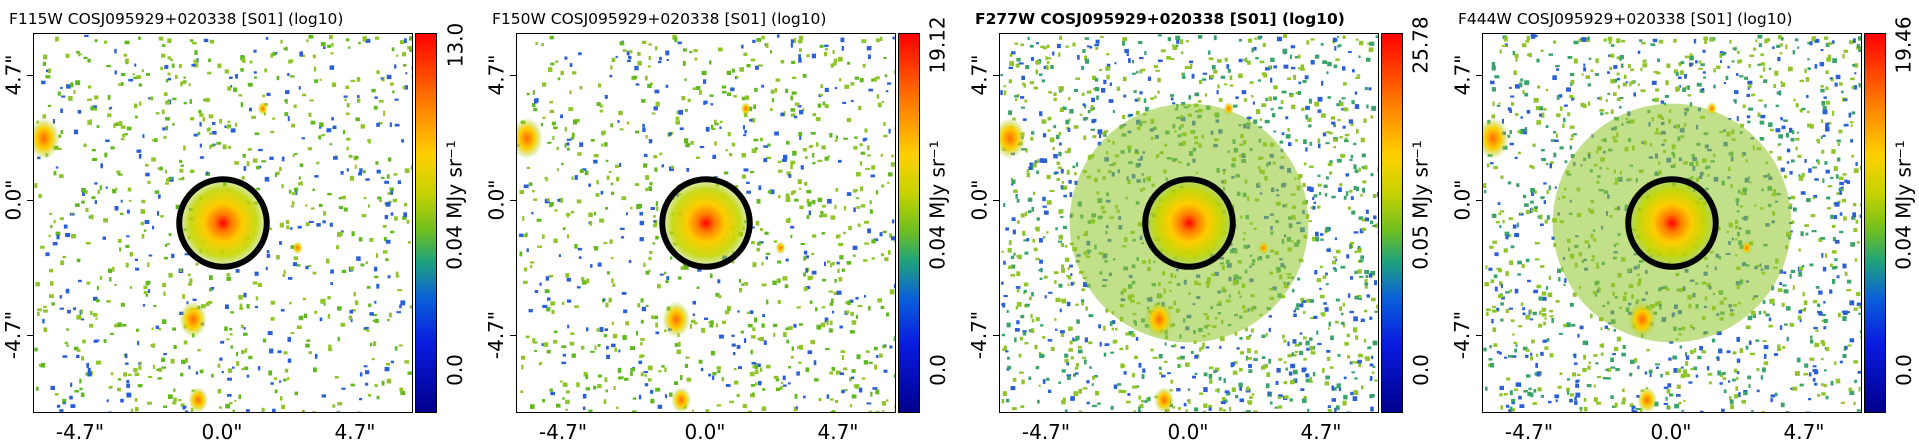 The width and height of the screenshot is (1919, 447). Describe the element at coordinates (455, 45) in the screenshot. I see `colorbar-tick-label: 13.0` at that location.